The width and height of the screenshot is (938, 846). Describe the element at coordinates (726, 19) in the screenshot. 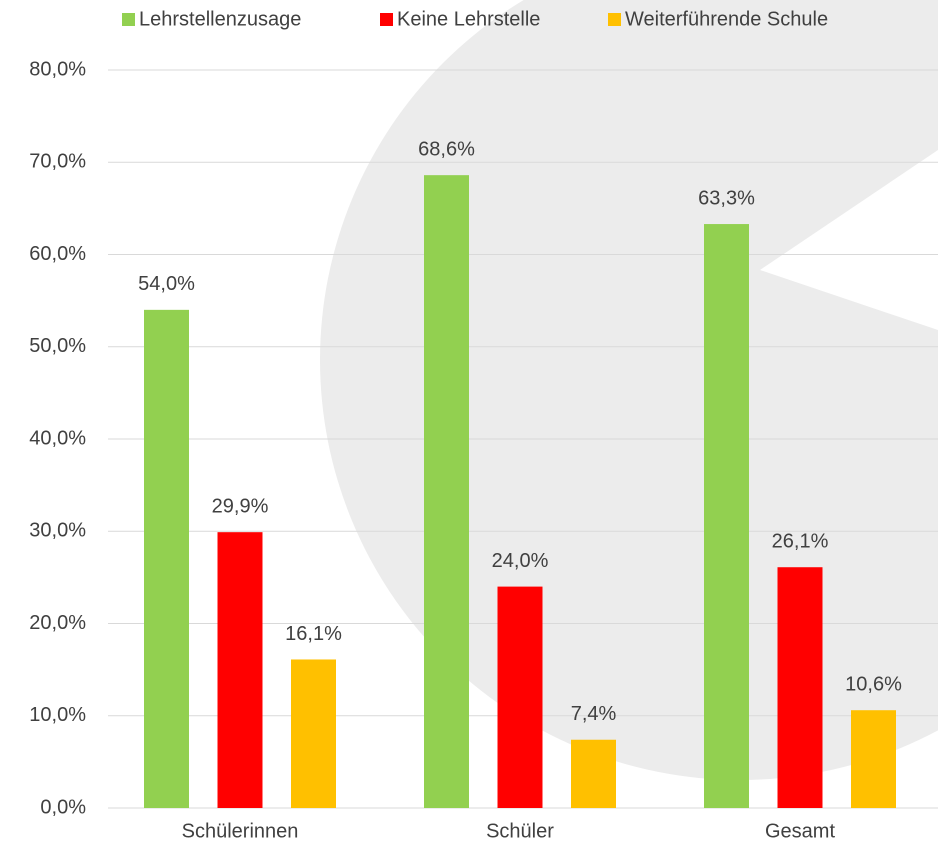

I see `legend-label: Weiterführende Schule` at that location.